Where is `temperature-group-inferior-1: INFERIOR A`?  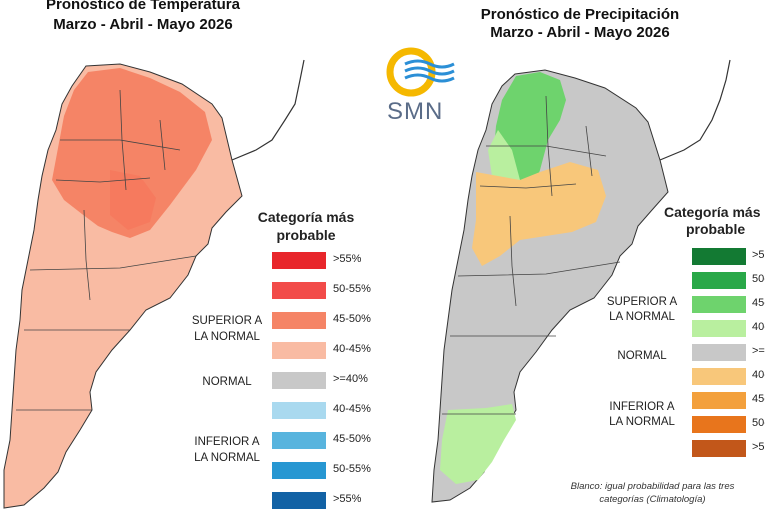
temperature-group-inferior-1: INFERIOR A is located at coordinates (227, 442).